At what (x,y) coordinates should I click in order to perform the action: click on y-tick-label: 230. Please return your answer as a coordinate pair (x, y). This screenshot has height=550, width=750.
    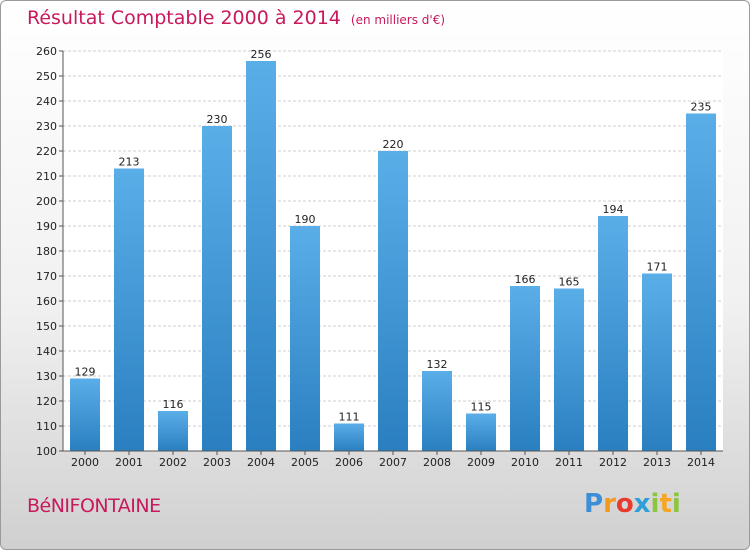
    Looking at the image, I should click on (46, 126).